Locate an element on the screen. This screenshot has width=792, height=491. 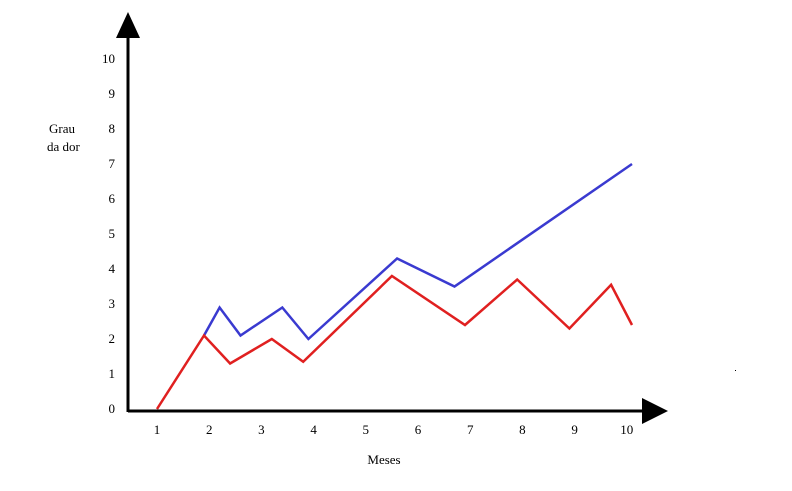
x-tick-label: 7 is located at coordinates (470, 429).